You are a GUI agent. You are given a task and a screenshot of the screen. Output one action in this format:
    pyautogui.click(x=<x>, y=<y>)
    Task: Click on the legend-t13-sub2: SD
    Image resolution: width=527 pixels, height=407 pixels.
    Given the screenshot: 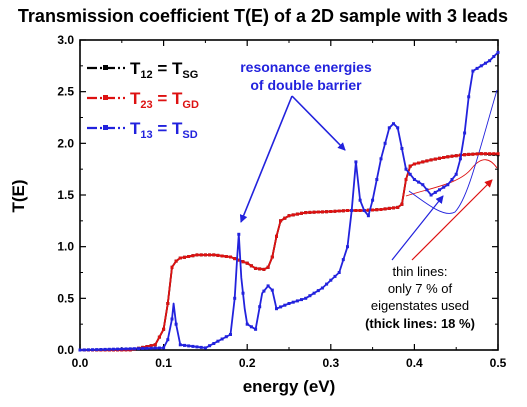 What is the action you would take?
    pyautogui.click(x=189, y=135)
    